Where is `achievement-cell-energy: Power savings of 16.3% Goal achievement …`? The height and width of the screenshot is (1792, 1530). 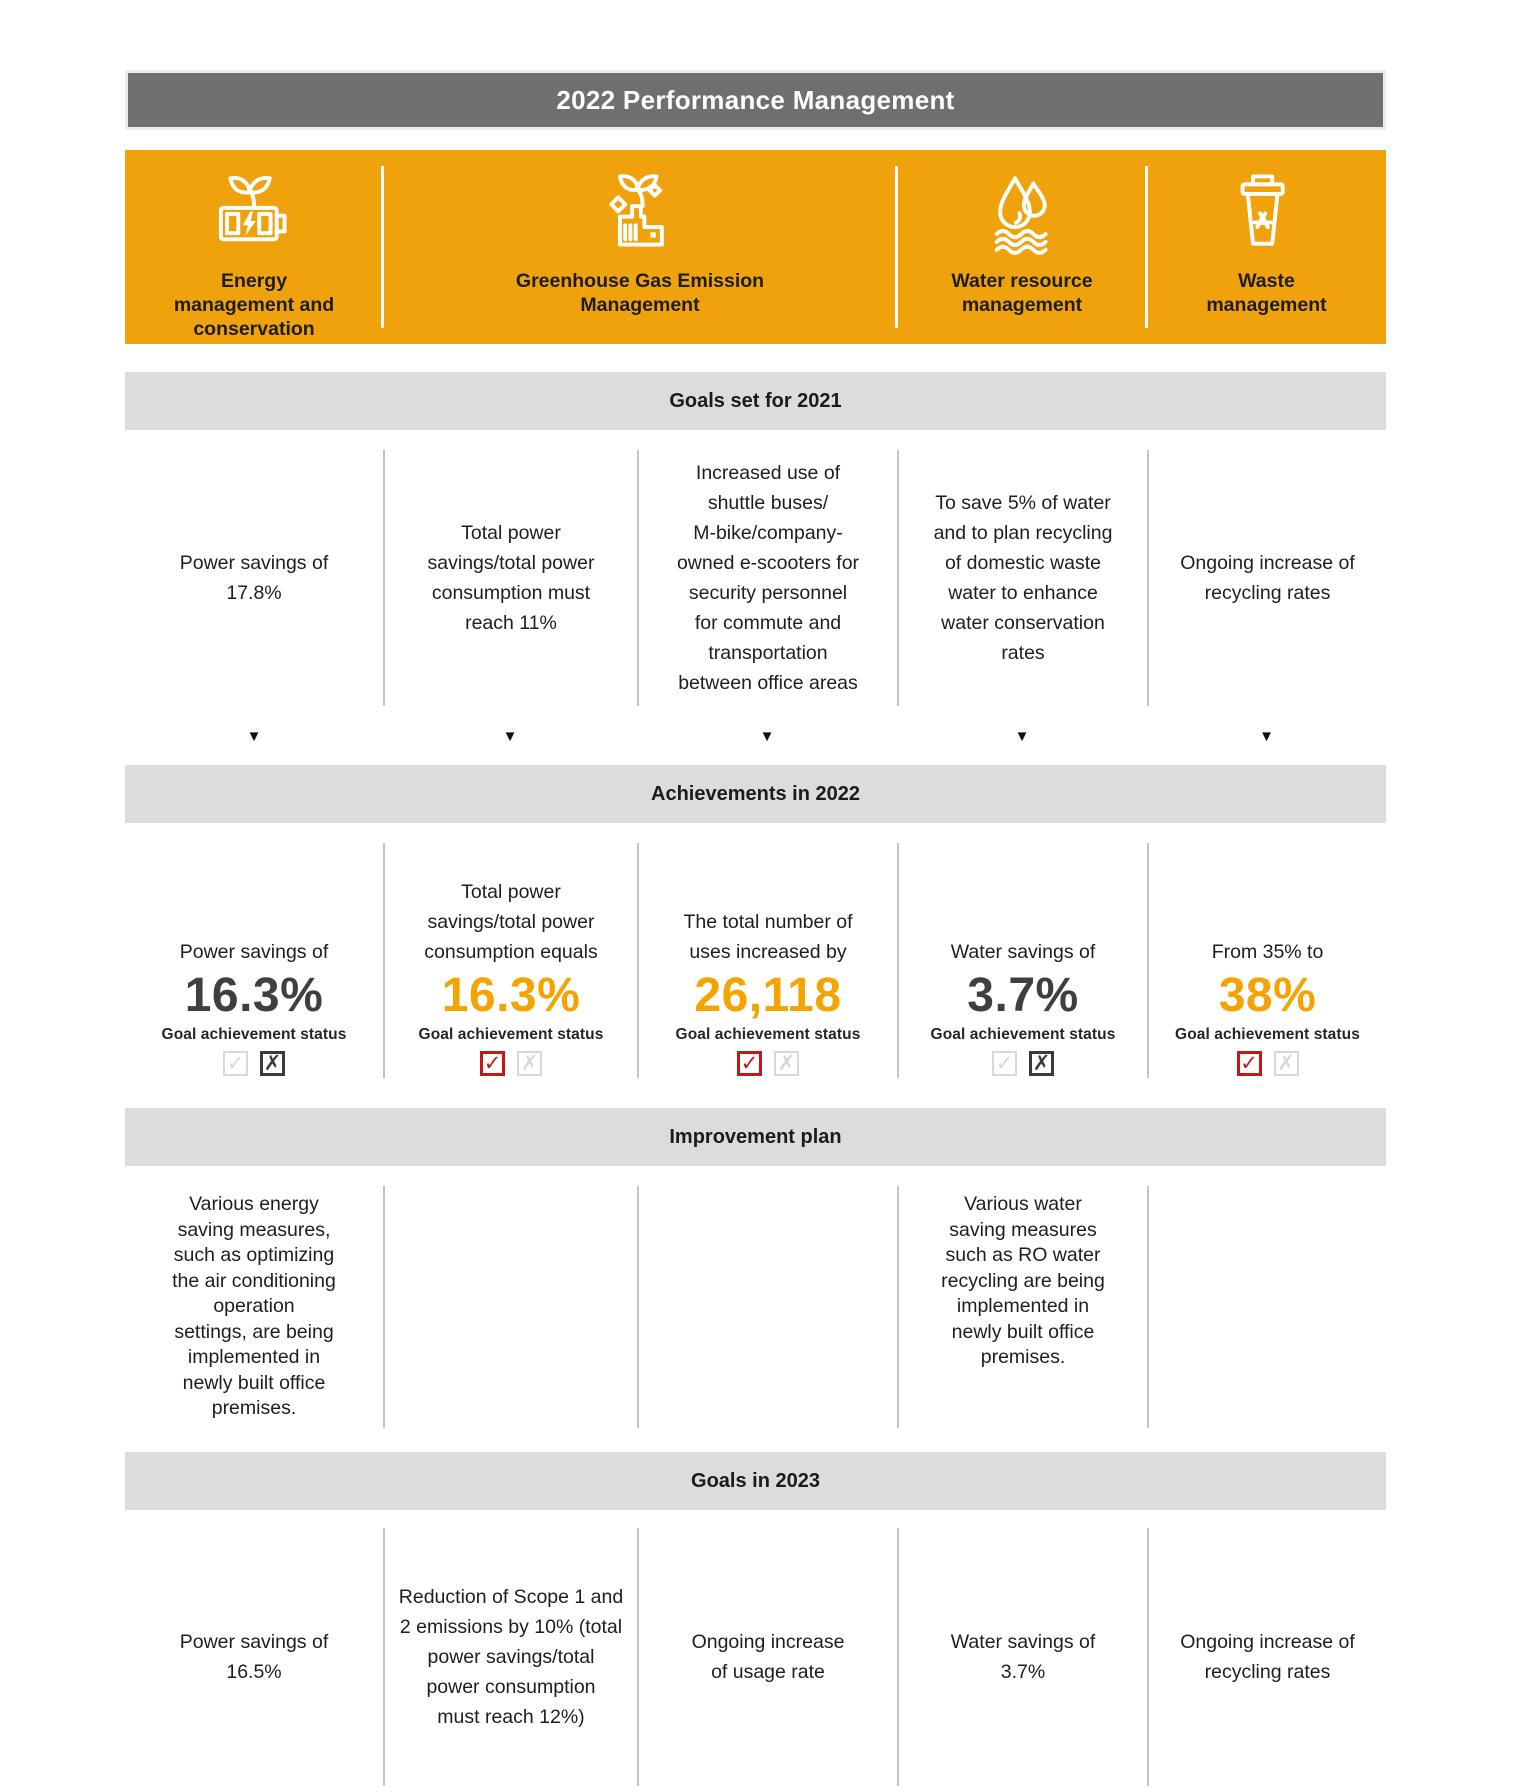 achievement-cell-energy: Power savings of 16.3% Goal achievement … is located at coordinates (254, 960).